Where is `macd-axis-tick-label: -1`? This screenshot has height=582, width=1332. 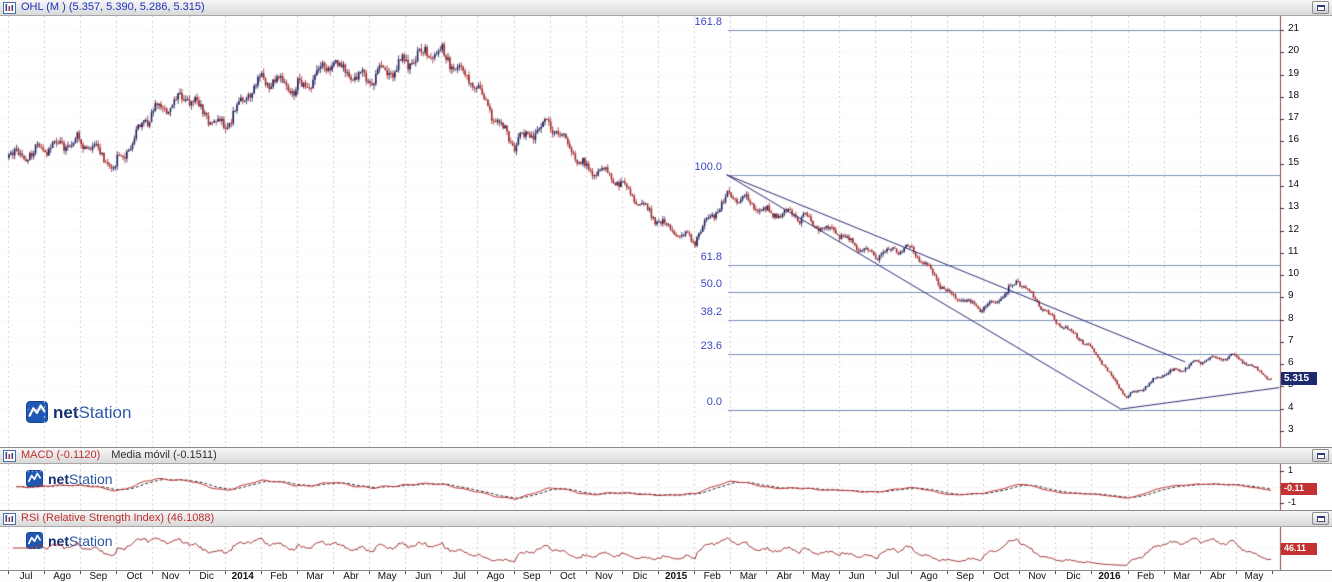 macd-axis-tick-label: -1 is located at coordinates (1292, 502).